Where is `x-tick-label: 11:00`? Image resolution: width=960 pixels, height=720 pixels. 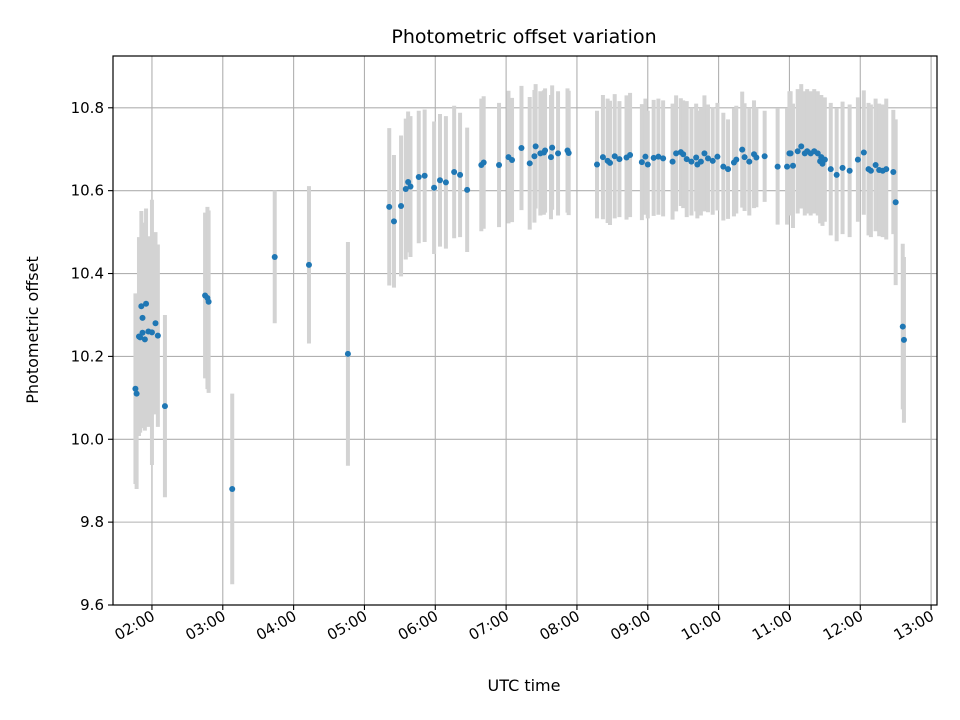
x-tick-label: 11:00 is located at coordinates (772, 625).